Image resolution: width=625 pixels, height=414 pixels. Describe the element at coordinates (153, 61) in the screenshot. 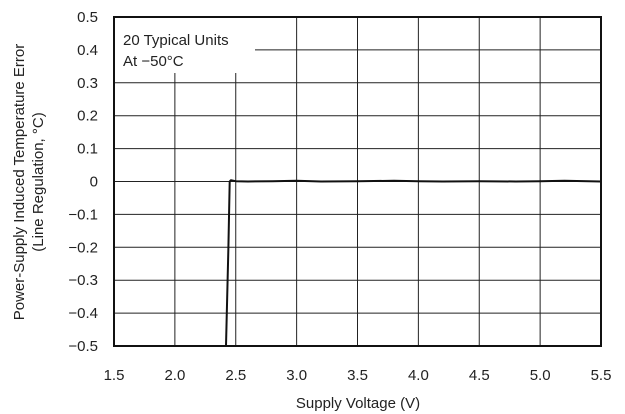

I see `annotation-line-2: At −50°C` at that location.